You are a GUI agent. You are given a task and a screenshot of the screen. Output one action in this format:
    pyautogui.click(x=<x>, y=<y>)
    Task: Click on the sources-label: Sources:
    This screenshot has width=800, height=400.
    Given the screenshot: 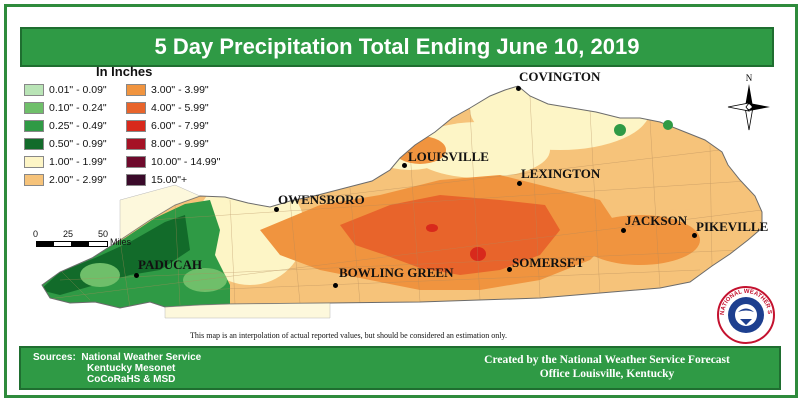 What is the action you would take?
    pyautogui.click(x=54, y=357)
    